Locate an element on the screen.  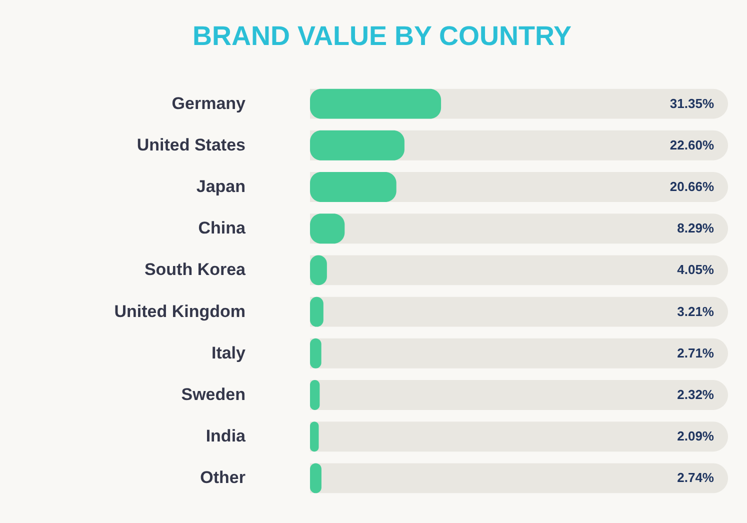
data-label: 4.05% is located at coordinates (695, 270).